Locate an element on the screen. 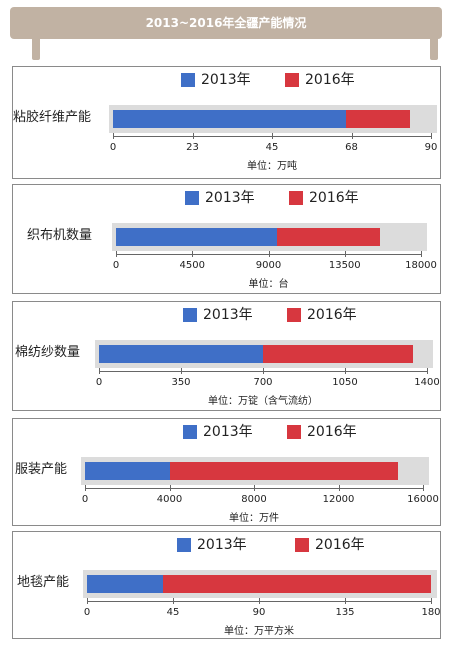 The width and height of the screenshot is (452, 645). banner-post-right is located at coordinates (434, 49).